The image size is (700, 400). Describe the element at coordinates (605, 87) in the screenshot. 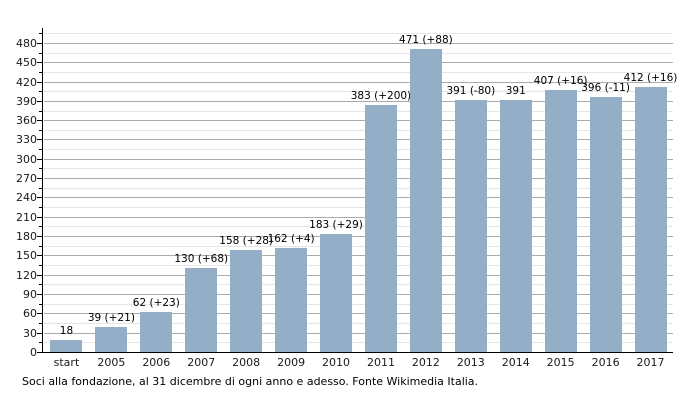

I see `bar-value-label: 396 (-11)` at that location.